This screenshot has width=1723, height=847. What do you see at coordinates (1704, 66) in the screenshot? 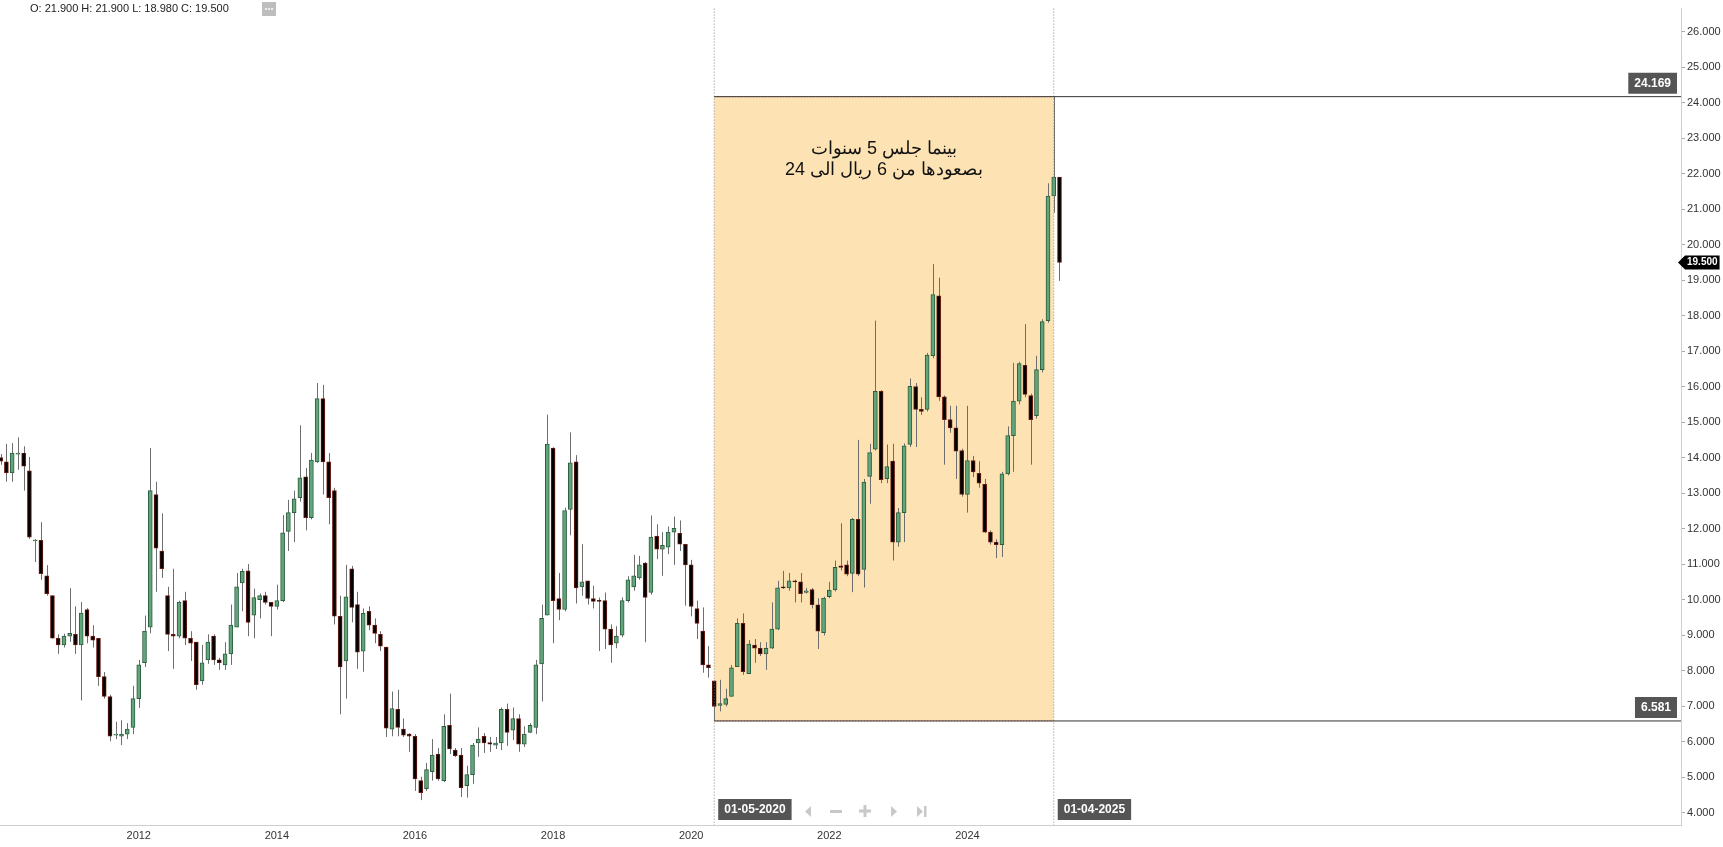
I see `y-tick-label: 25.000` at bounding box center [1704, 66].